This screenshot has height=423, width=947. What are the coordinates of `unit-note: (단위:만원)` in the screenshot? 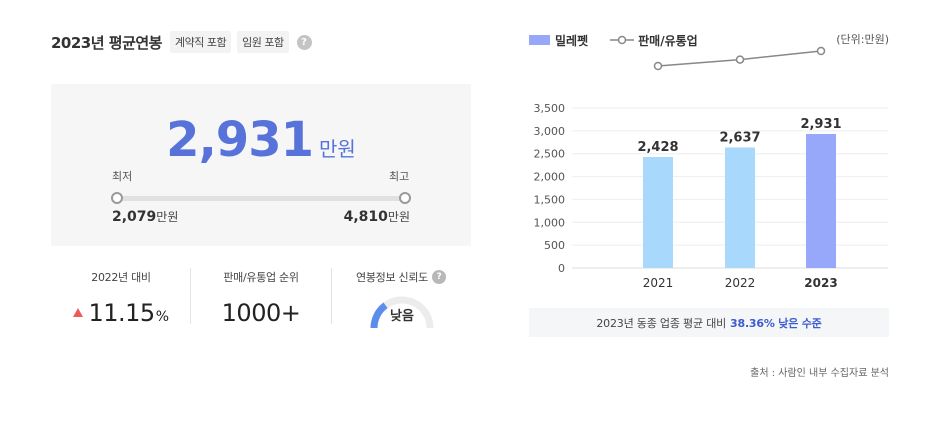 It's located at (862, 39).